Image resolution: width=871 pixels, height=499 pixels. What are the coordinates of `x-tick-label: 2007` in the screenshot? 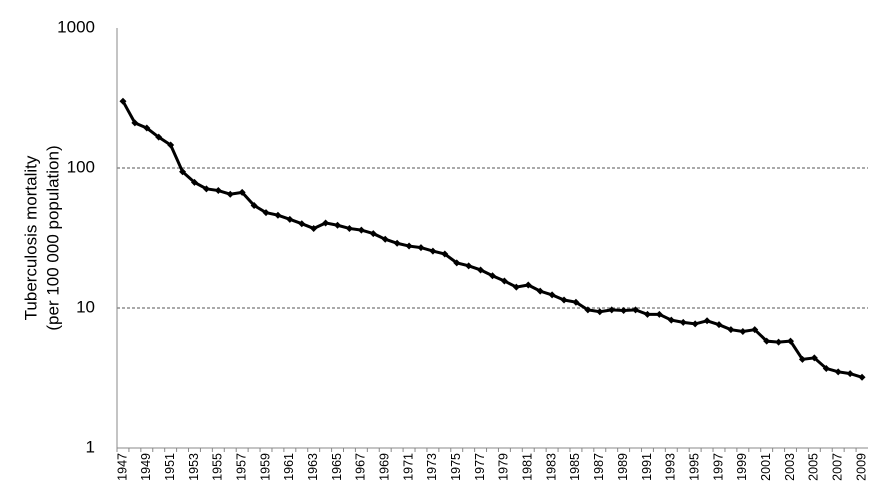 It's located at (837, 467).